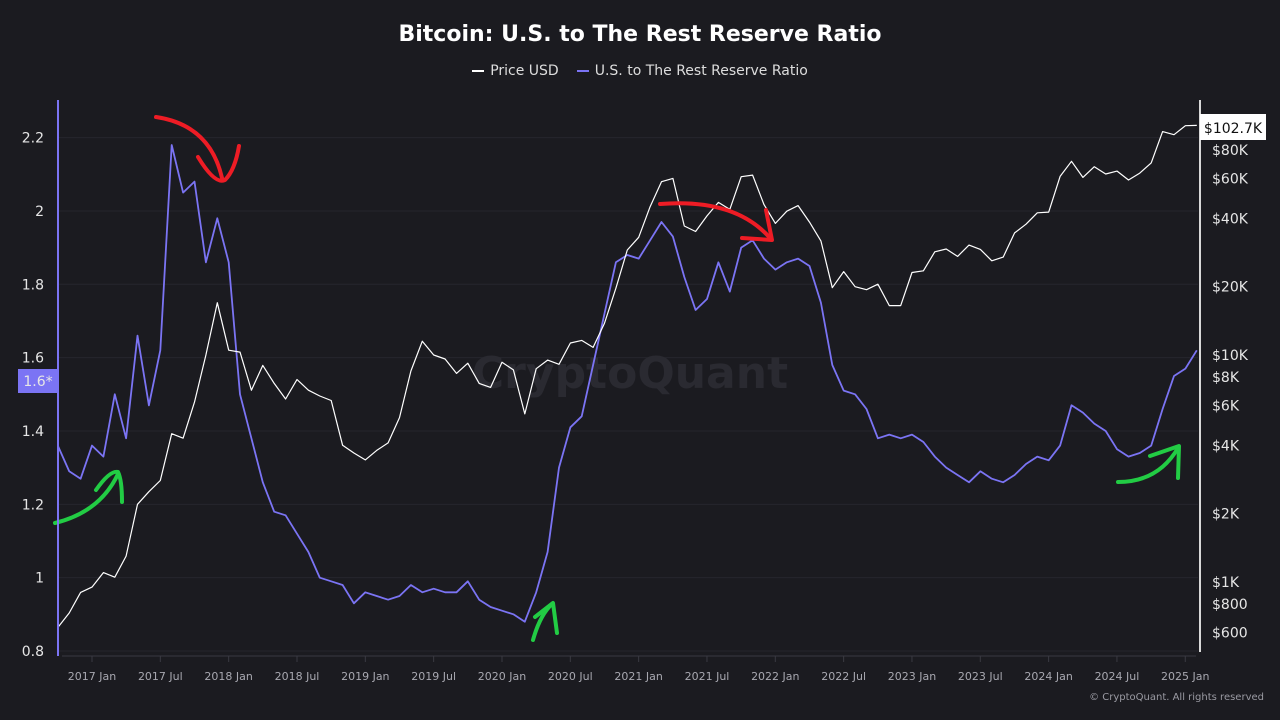 This screenshot has height=720, width=1280. What do you see at coordinates (1230, 151) in the screenshot?
I see `right-tick-label: $80K` at bounding box center [1230, 151].